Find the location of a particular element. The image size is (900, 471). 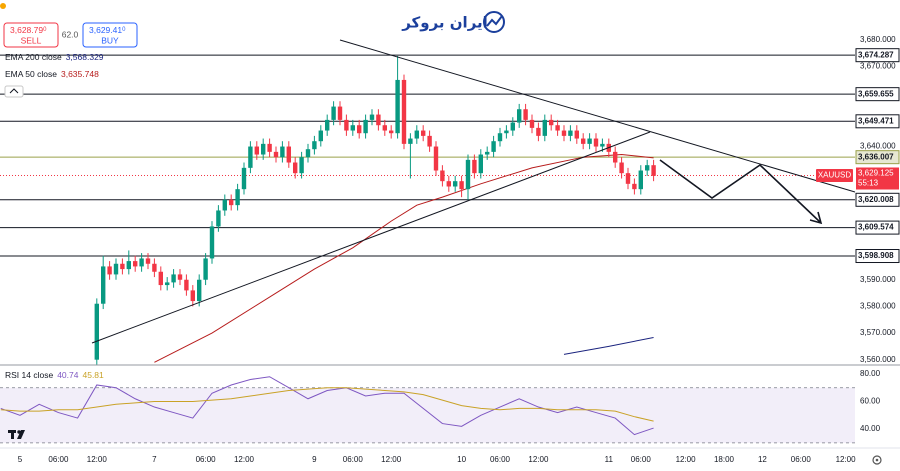

legend-value: 3,568.329 is located at coordinates (85, 57).